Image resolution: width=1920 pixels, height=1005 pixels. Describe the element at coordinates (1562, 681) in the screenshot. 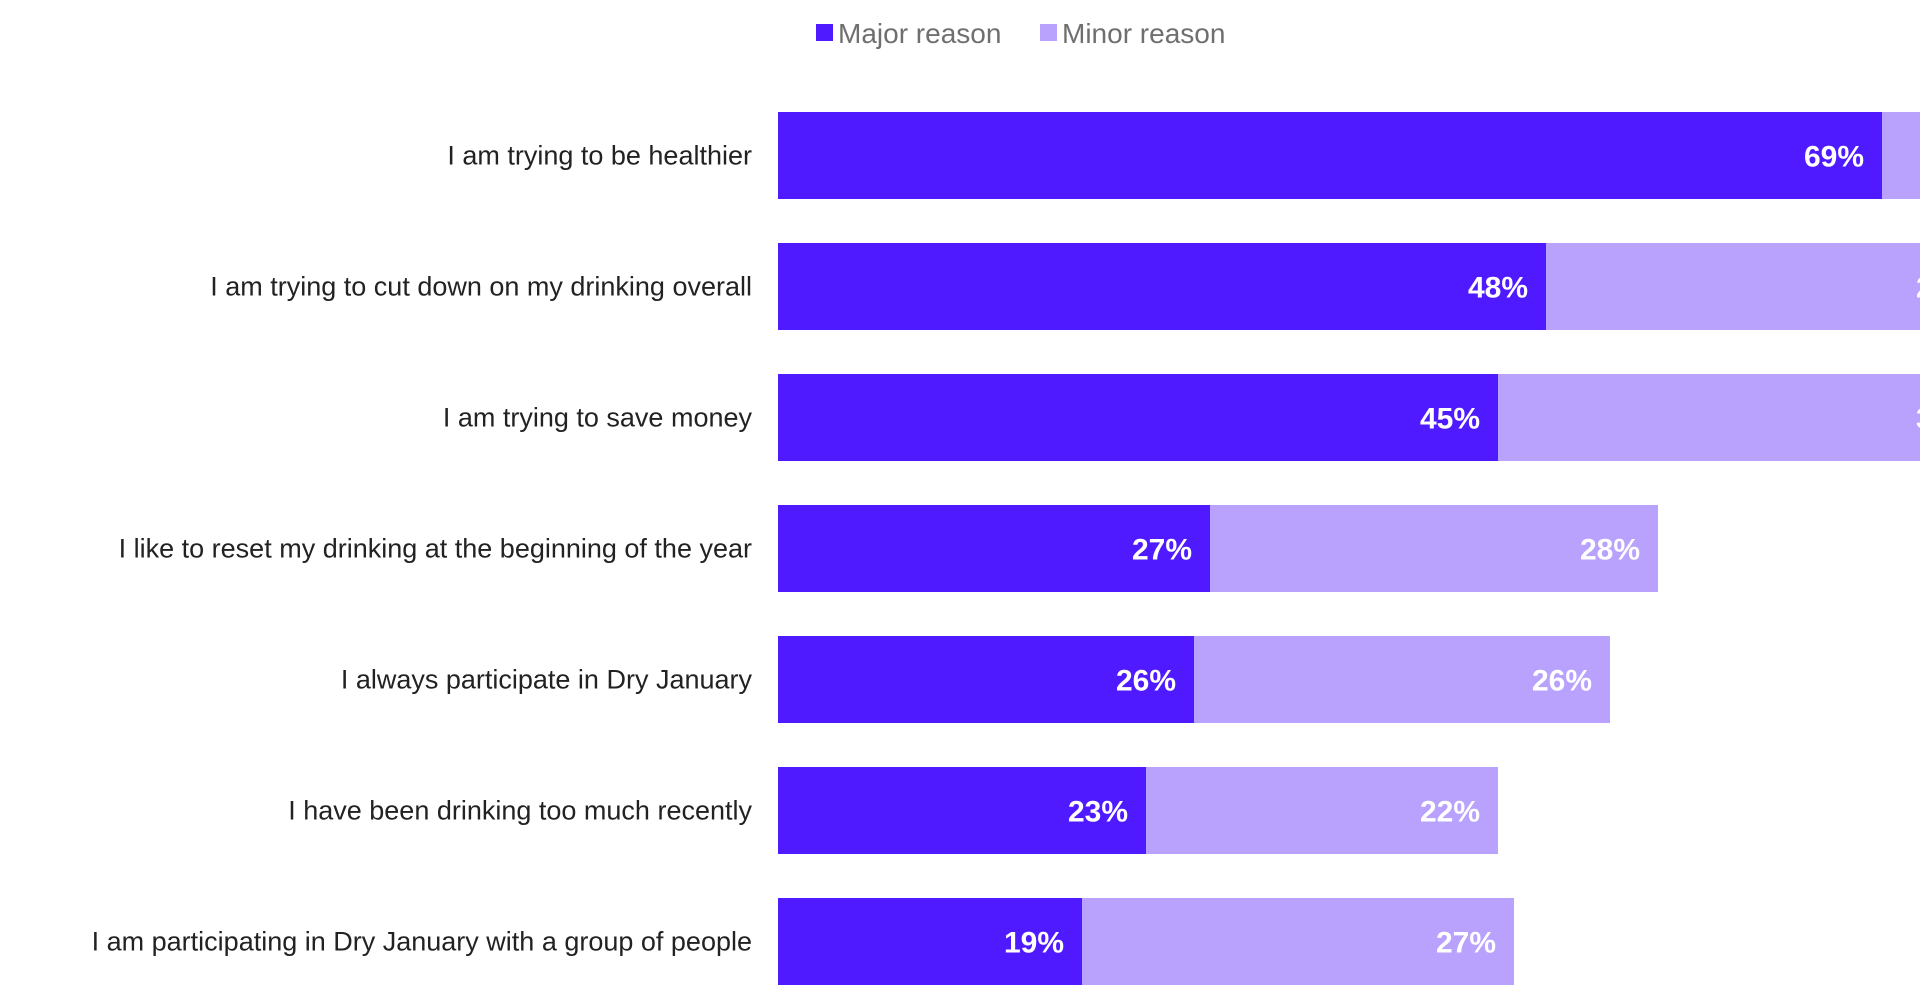

I see `data-label-4-1: 26%` at that location.